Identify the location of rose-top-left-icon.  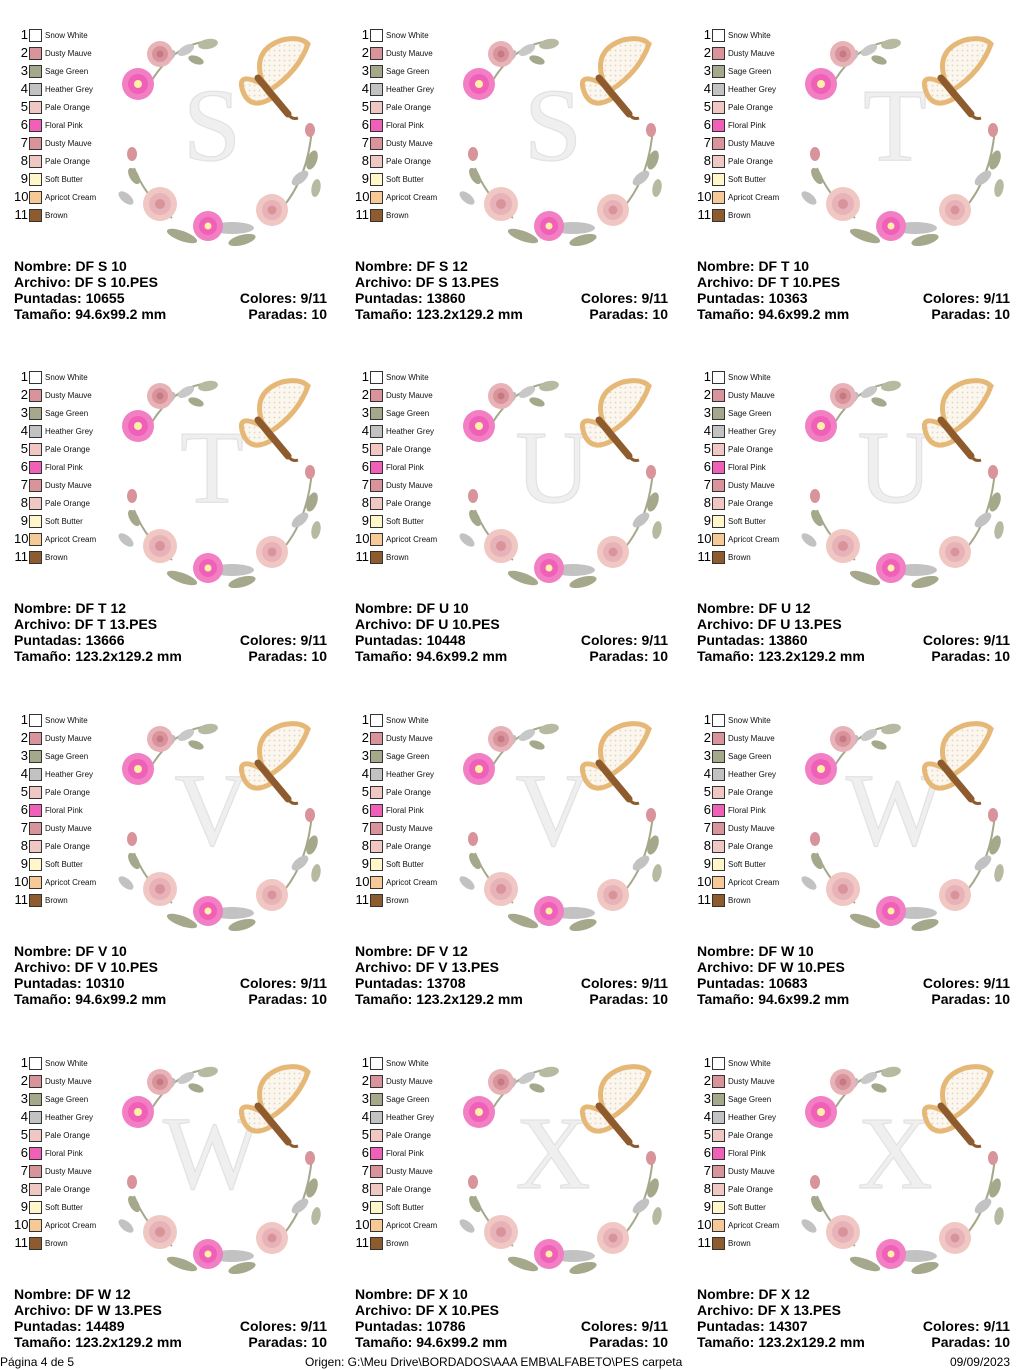
(830, 1098).